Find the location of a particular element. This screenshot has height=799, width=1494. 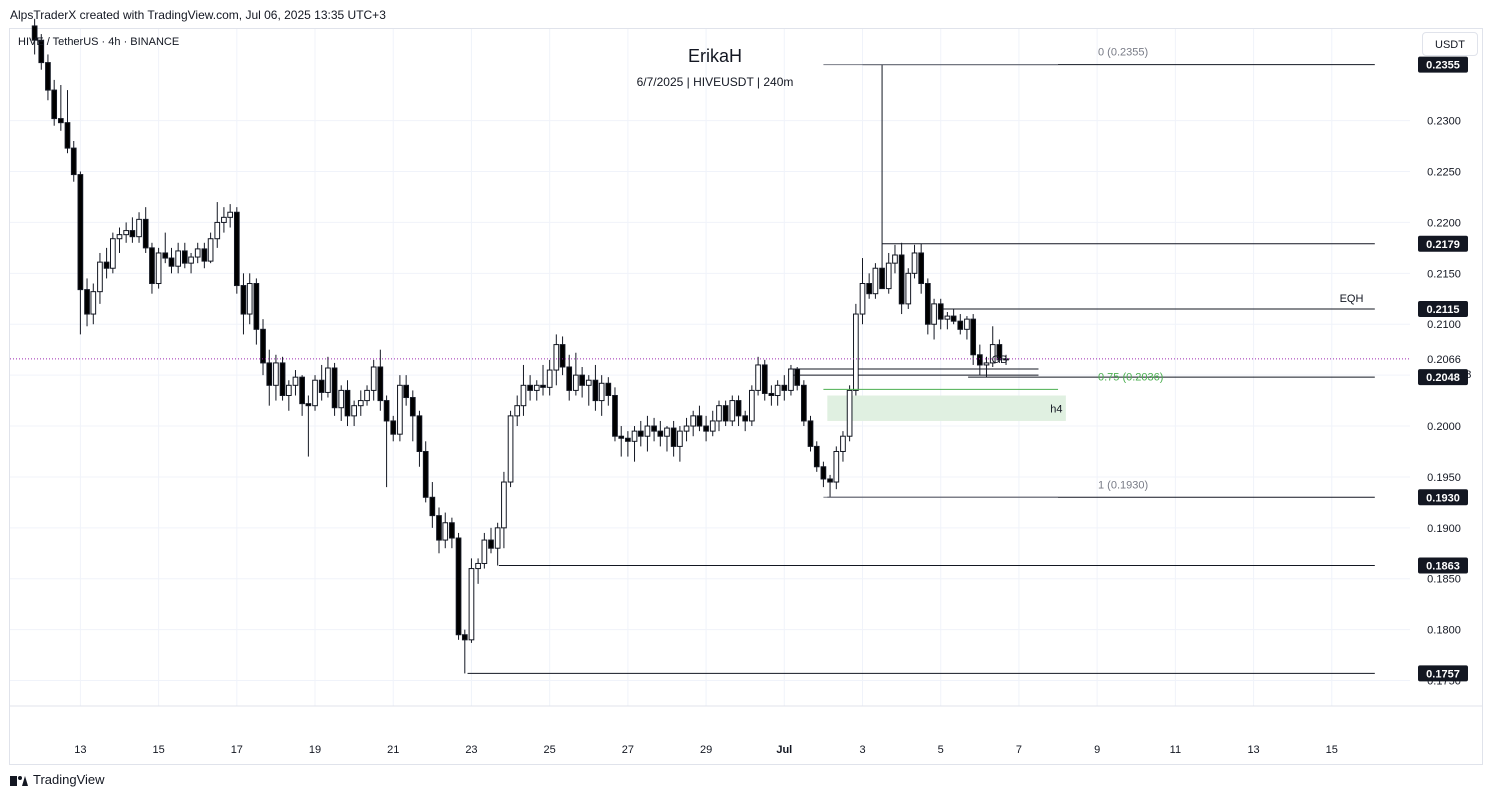

price-label-text: 0.1863 is located at coordinates (1443, 567).